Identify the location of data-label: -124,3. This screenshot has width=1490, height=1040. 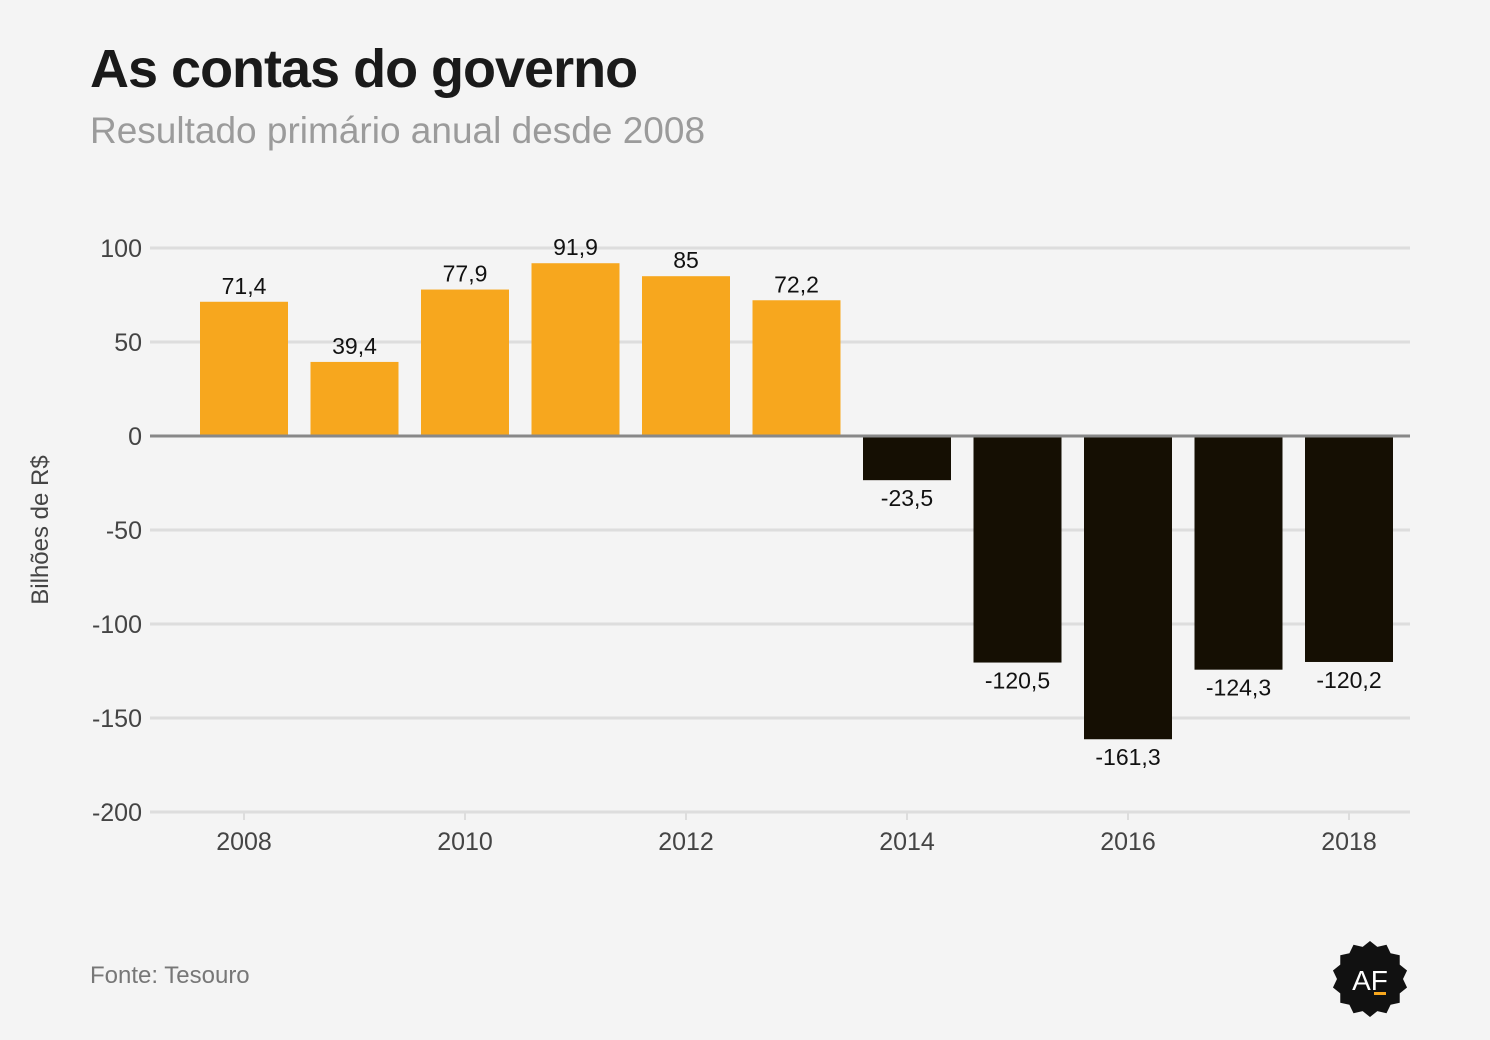
(1238, 688).